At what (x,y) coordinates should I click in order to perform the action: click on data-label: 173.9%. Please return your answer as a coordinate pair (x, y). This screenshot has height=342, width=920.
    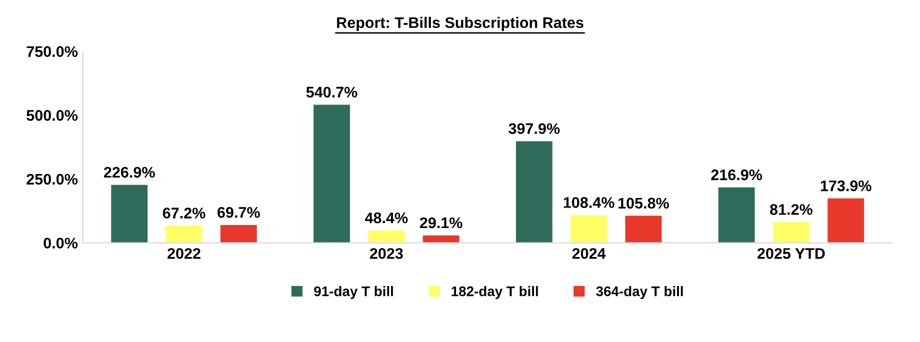
    Looking at the image, I should click on (846, 186).